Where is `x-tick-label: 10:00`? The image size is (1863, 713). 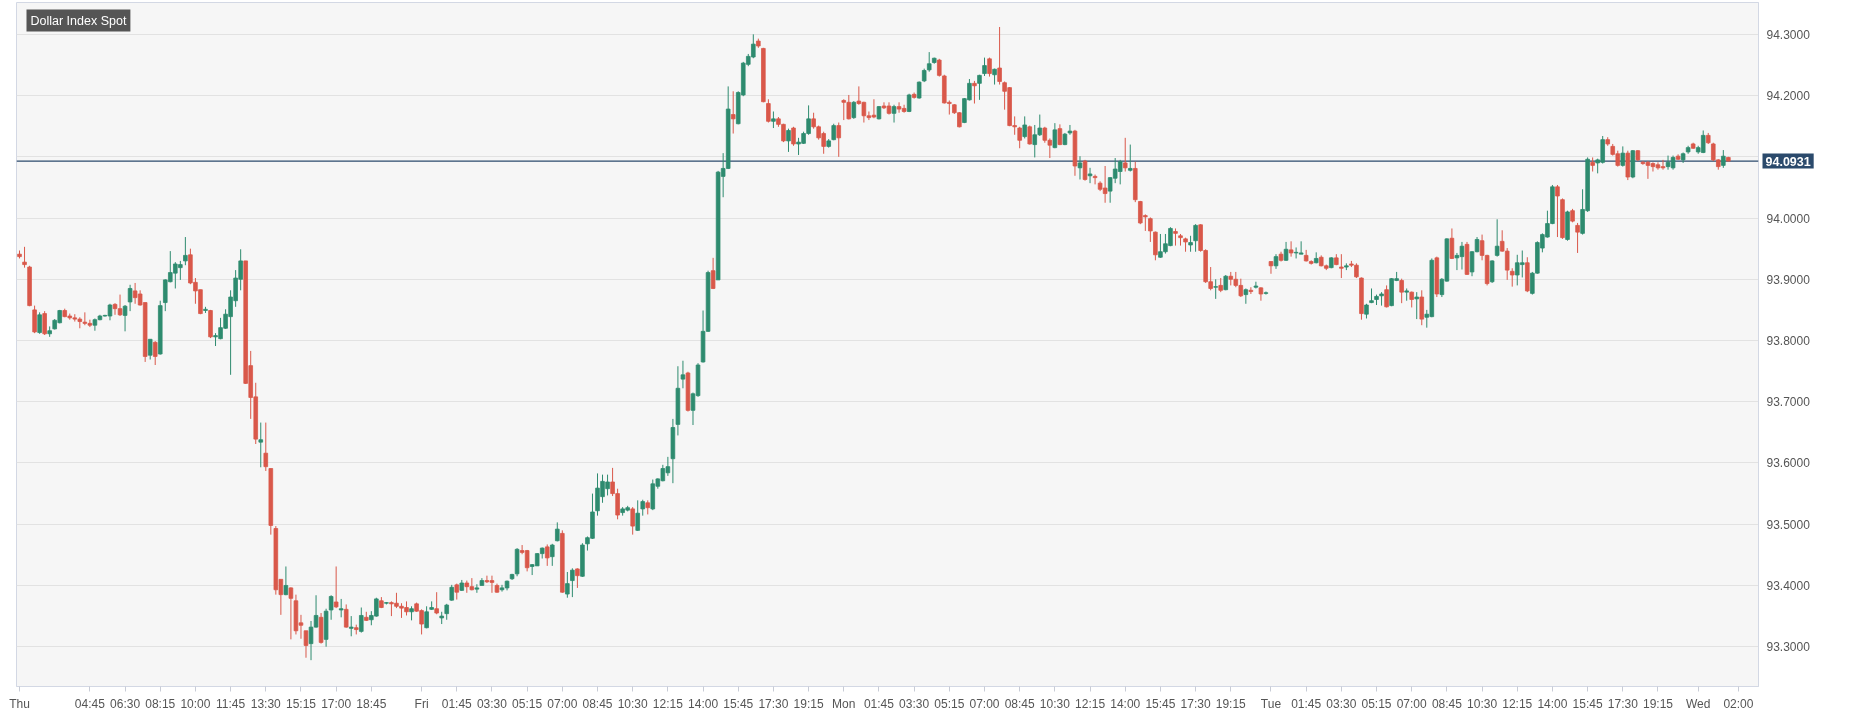 x-tick-label: 10:00 is located at coordinates (195, 703).